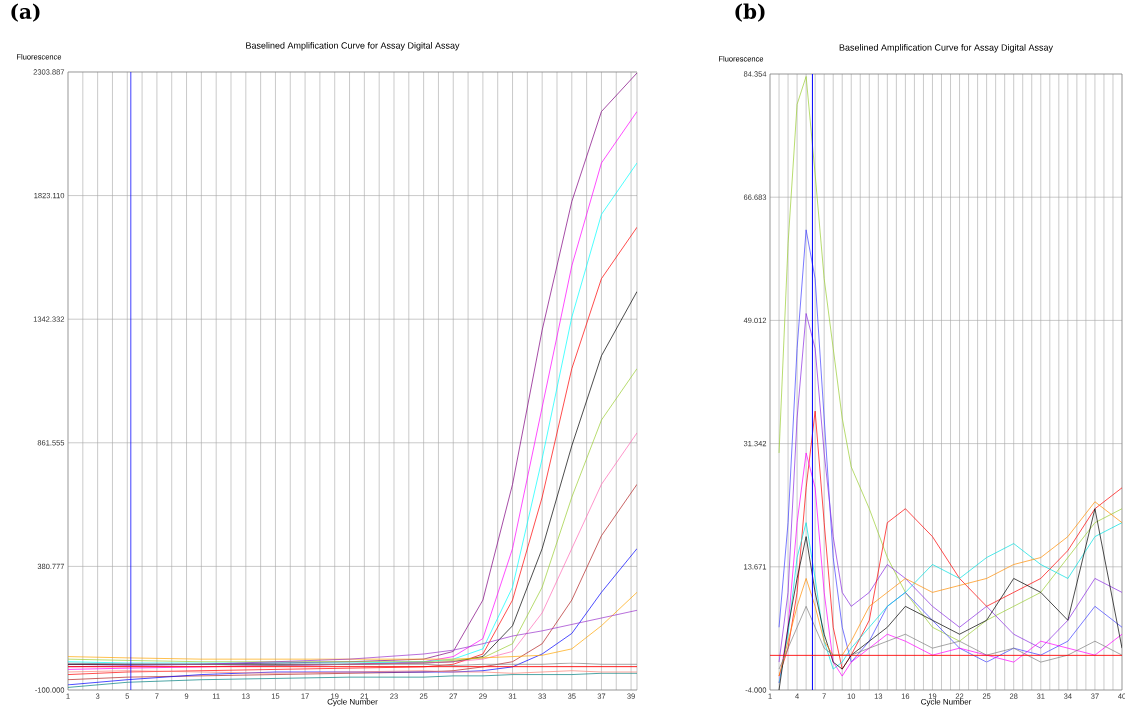 This screenshot has width=1125, height=721. I want to click on line-series, so click(950, 488).